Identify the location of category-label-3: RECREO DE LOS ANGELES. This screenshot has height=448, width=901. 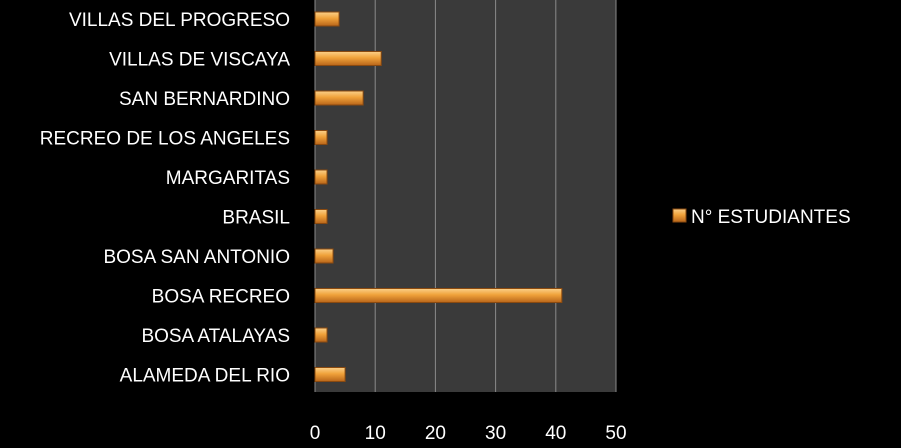
(165, 139).